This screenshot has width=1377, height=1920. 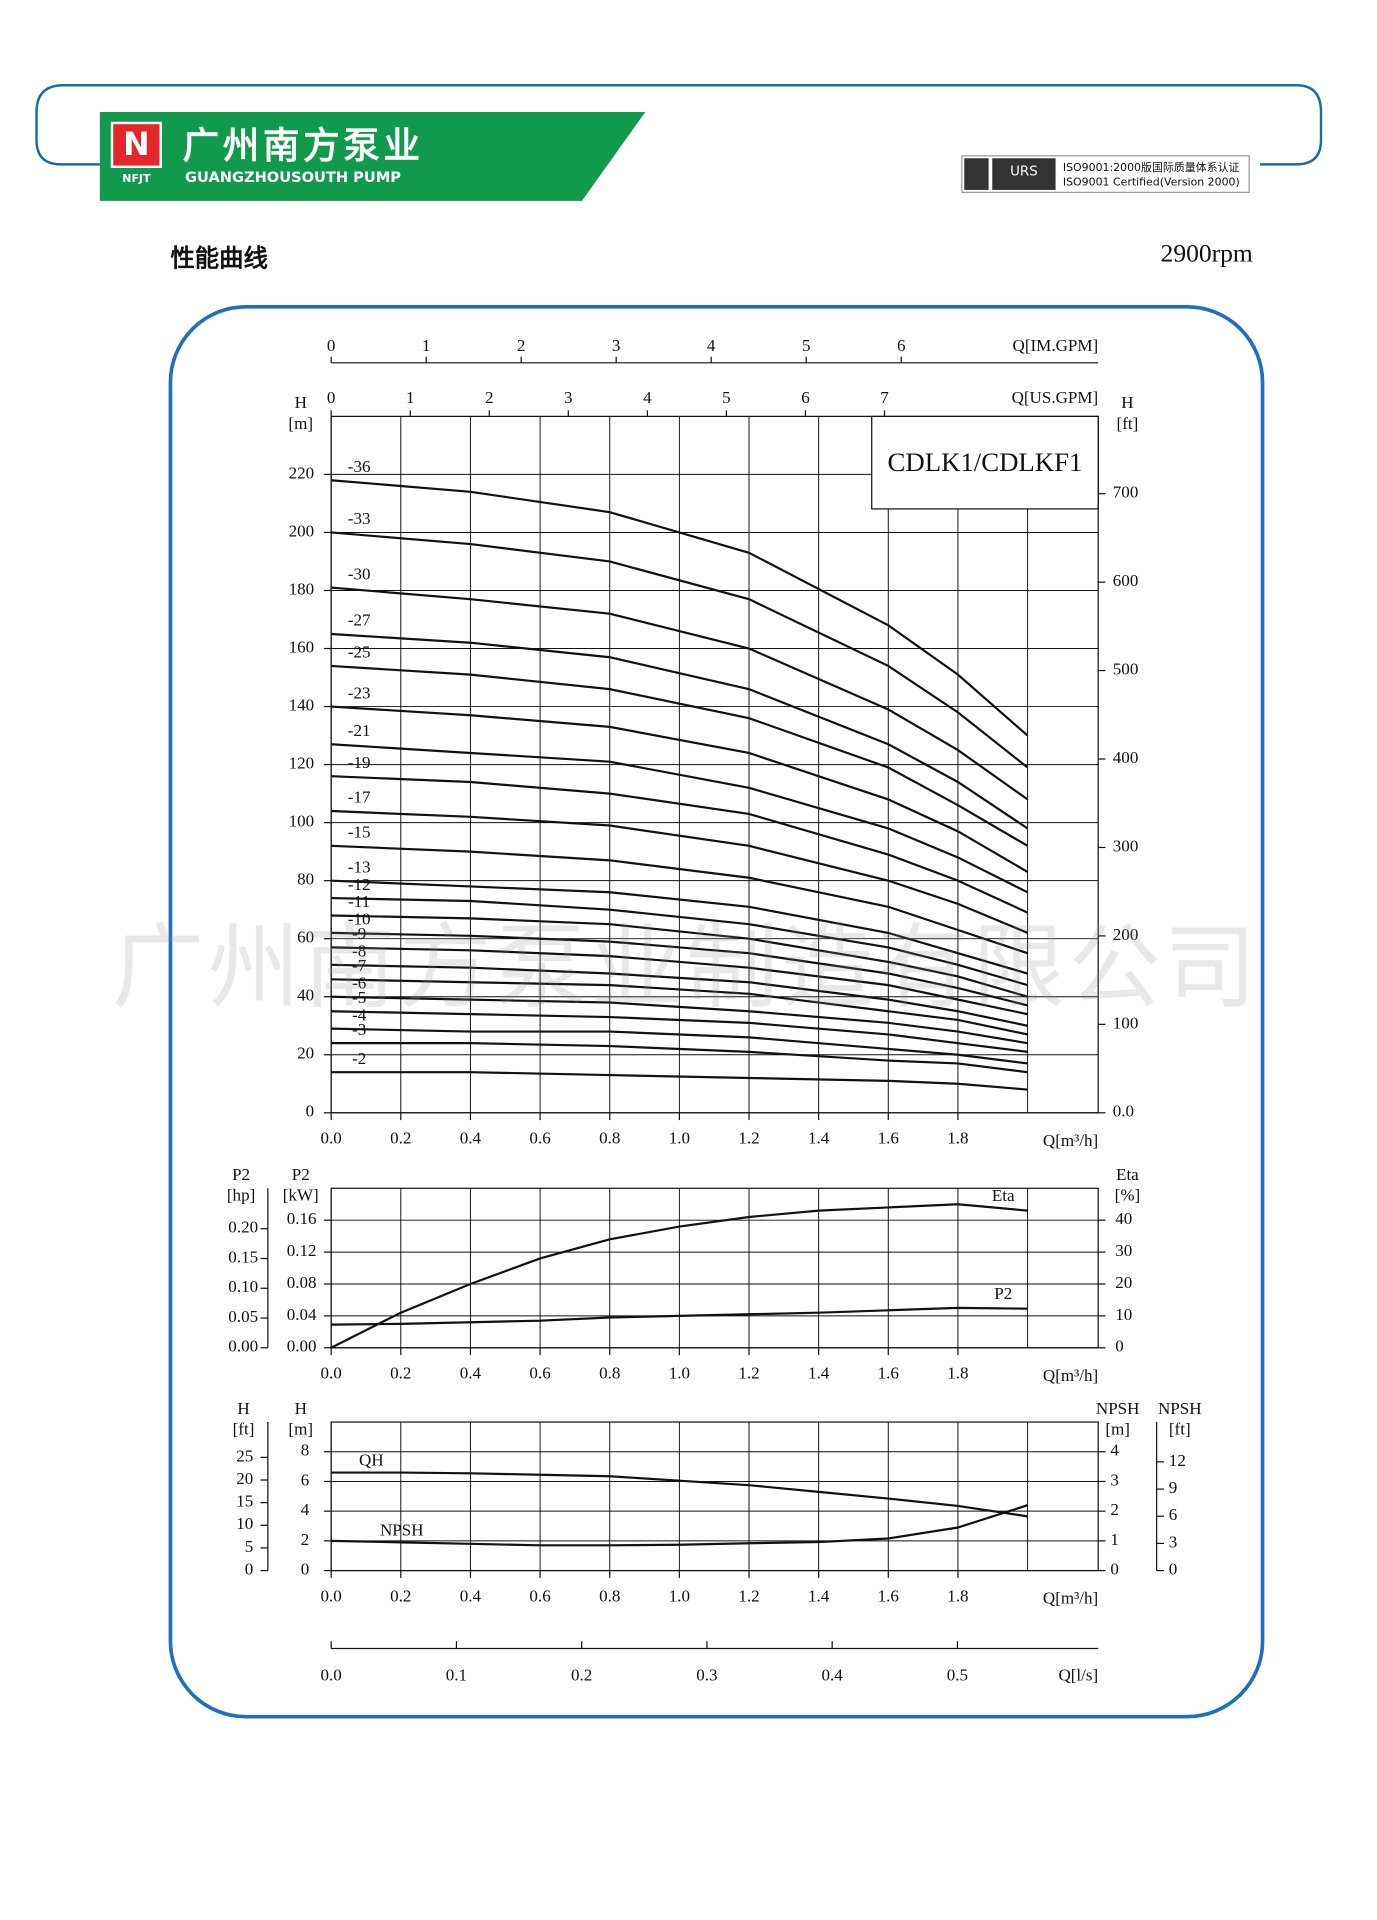 What do you see at coordinates (359, 982) in the screenshot?
I see `series-label: -6` at bounding box center [359, 982].